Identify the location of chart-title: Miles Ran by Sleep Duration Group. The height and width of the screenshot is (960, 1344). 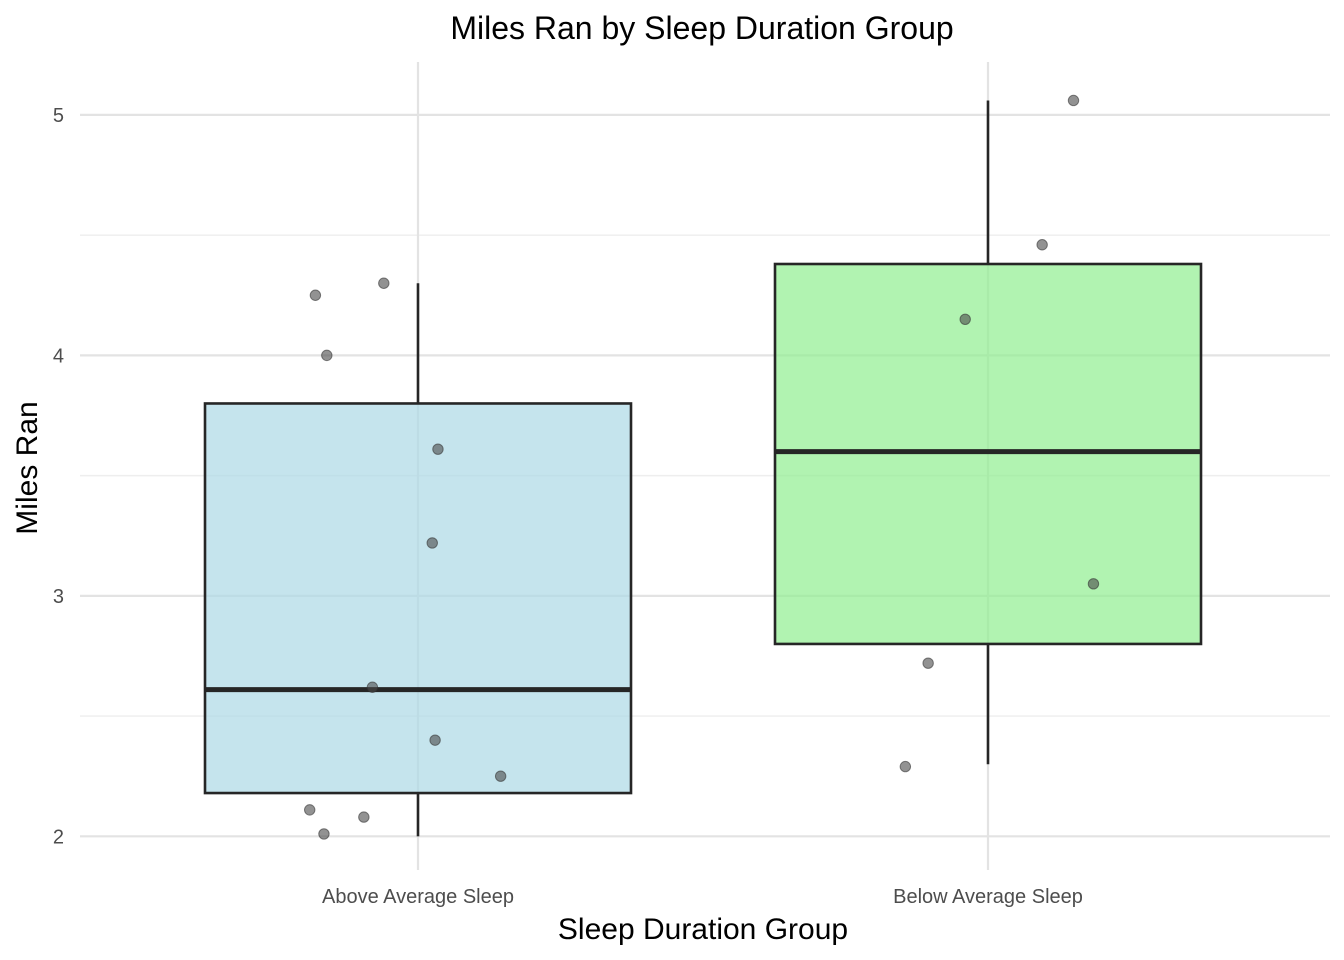
(701, 28).